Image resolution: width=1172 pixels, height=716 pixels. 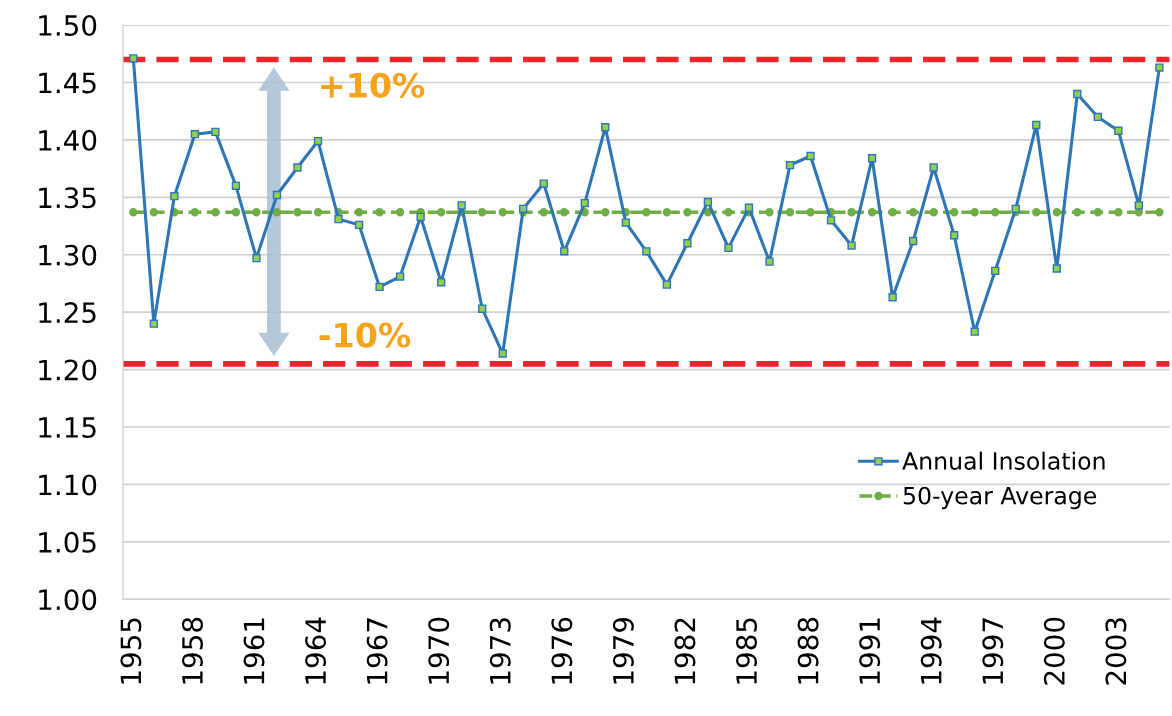 I want to click on y-tick-label: 1.15, so click(x=67, y=427).